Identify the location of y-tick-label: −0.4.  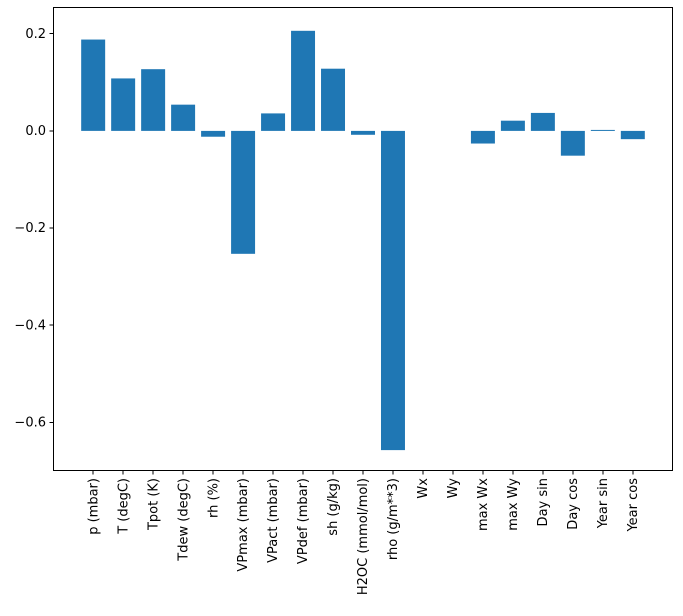
(30, 325).